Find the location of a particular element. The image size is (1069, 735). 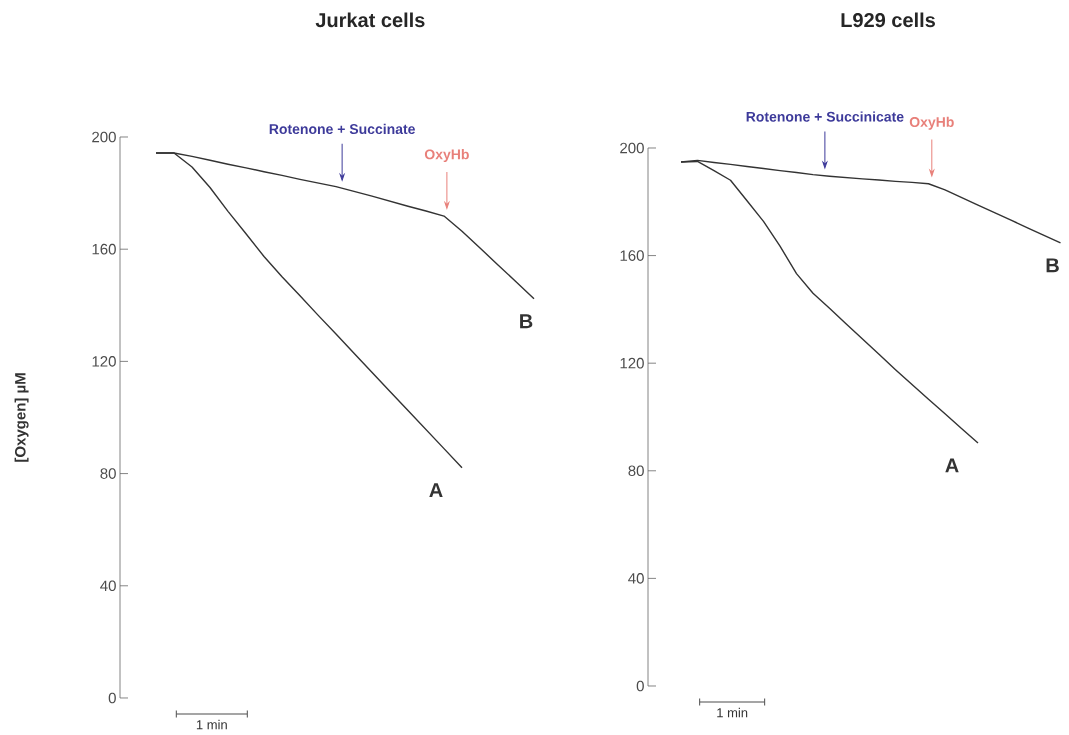

text: Rotenone + Succinate is located at coordinates (342, 129).